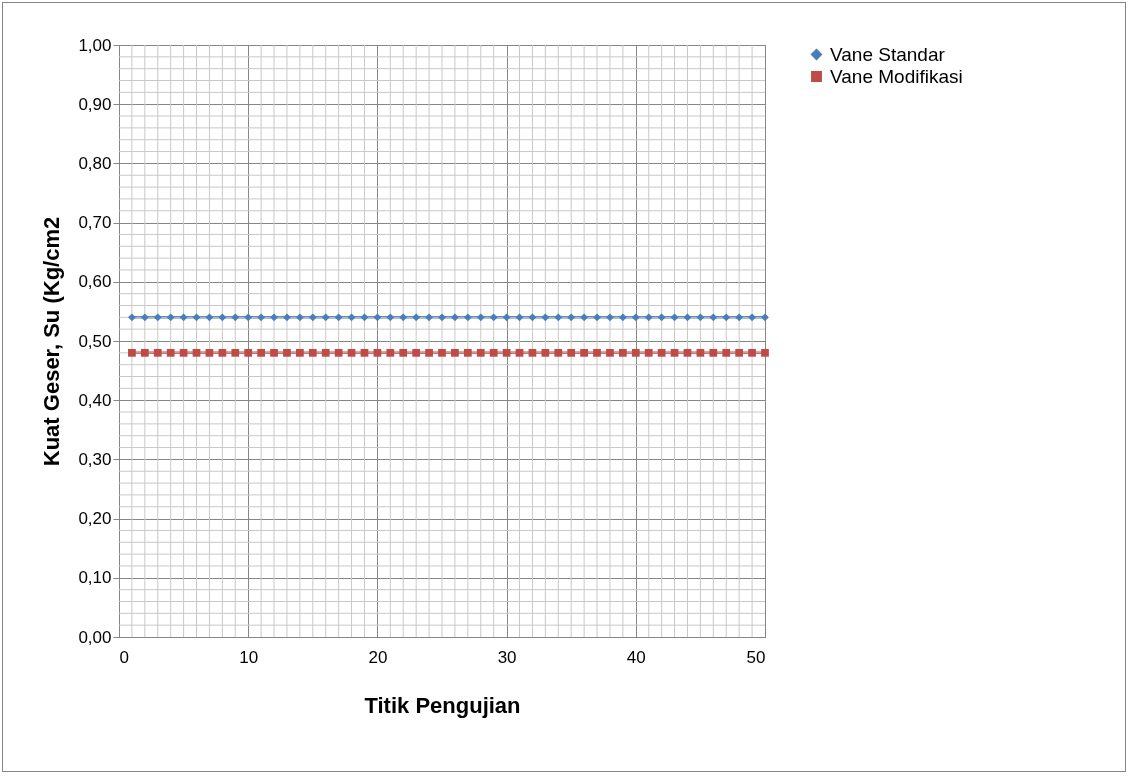  I want to click on y-tick-label: 0,20, so click(95, 519).